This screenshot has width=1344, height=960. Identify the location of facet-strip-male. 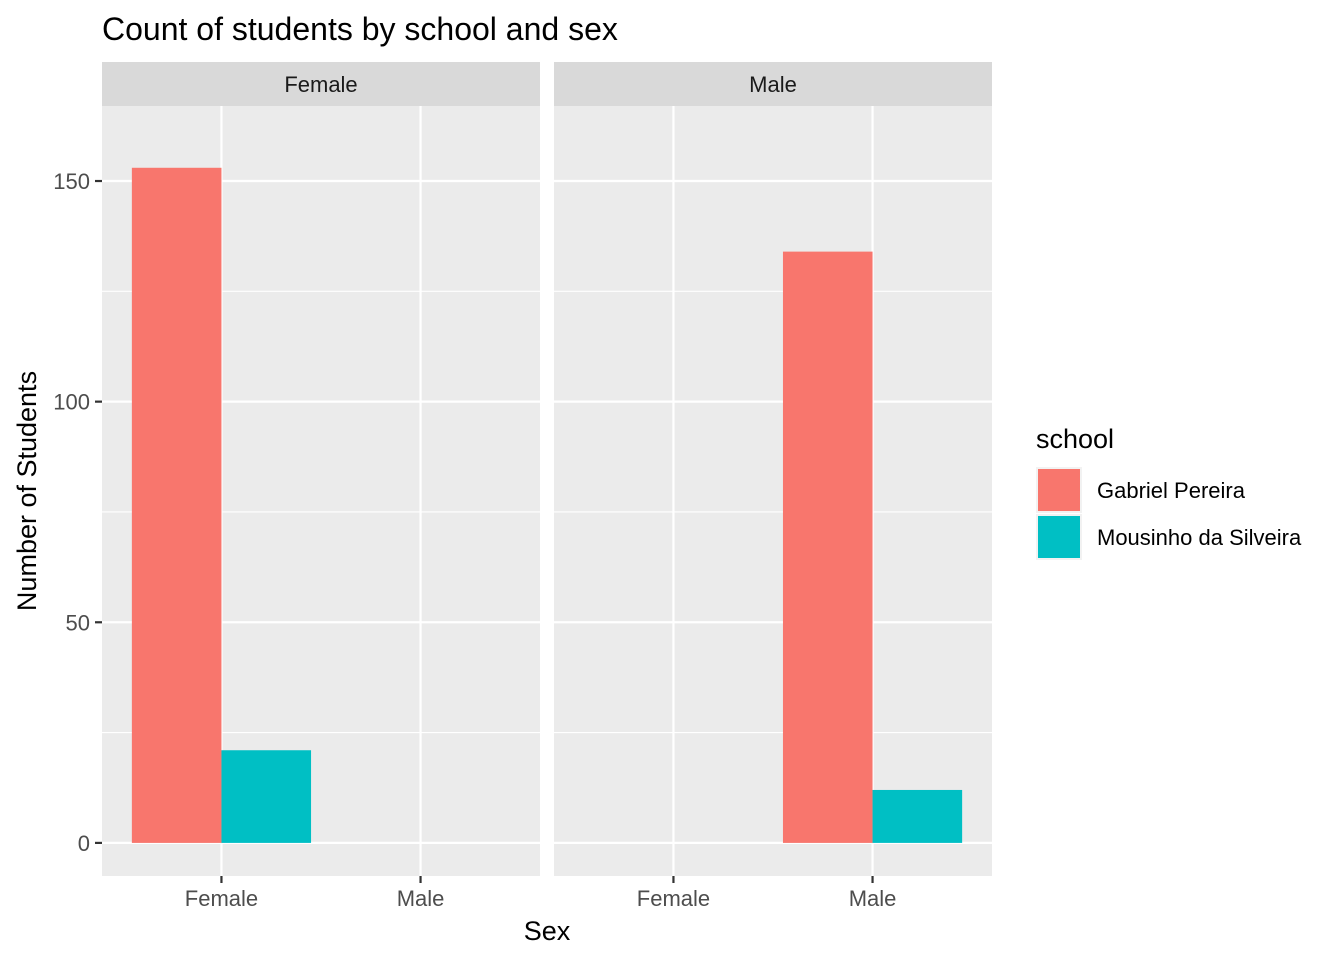
(773, 84).